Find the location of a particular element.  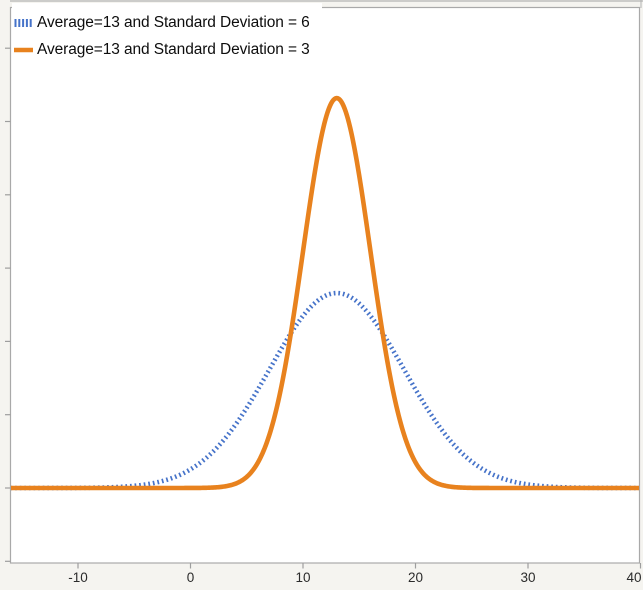

legend-item-sd6: Average=13 and Standard Deviation = 6 is located at coordinates (161, 22).